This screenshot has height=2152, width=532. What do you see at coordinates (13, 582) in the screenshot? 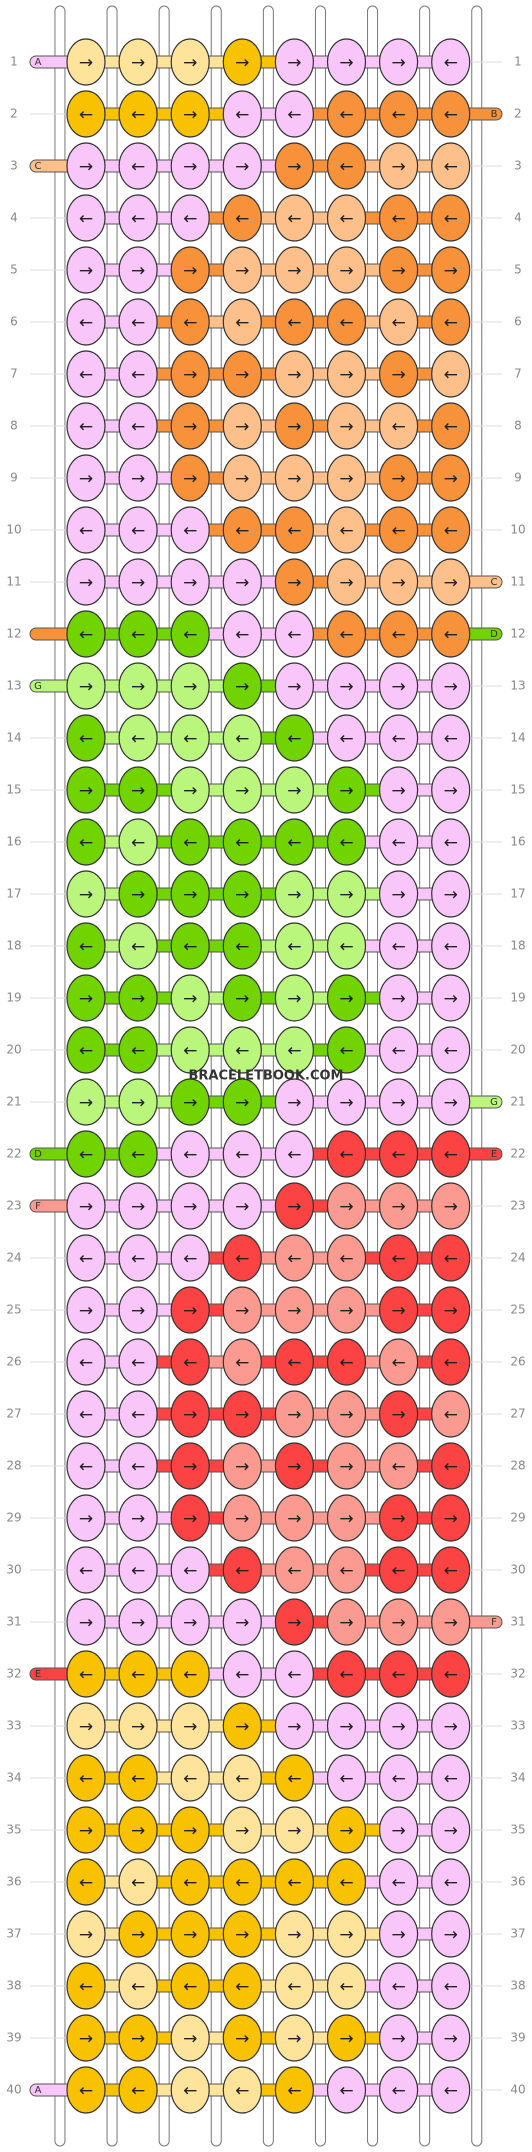
I see `row-label: 11` at bounding box center [13, 582].